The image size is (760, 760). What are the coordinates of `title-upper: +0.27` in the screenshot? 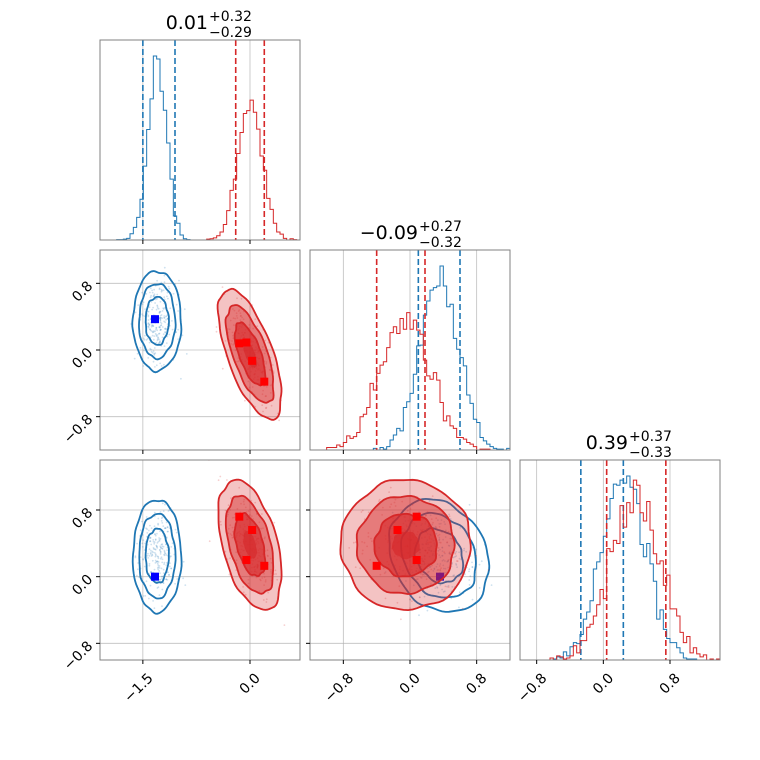 It's located at (440, 227).